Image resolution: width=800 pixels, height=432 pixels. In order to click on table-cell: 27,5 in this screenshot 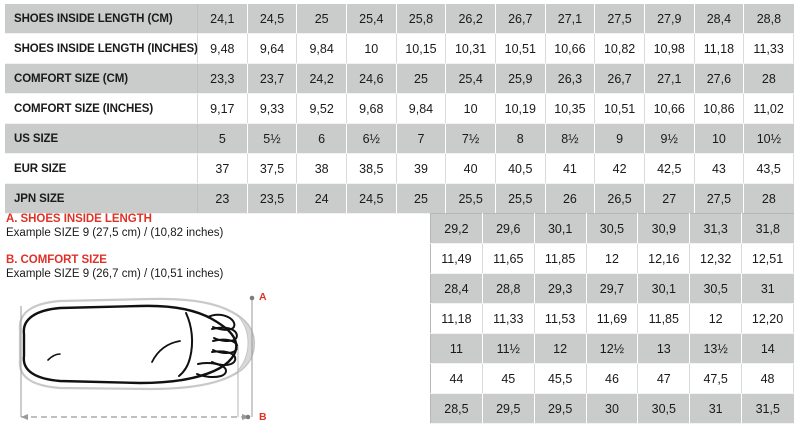, I will do `click(619, 19)`.